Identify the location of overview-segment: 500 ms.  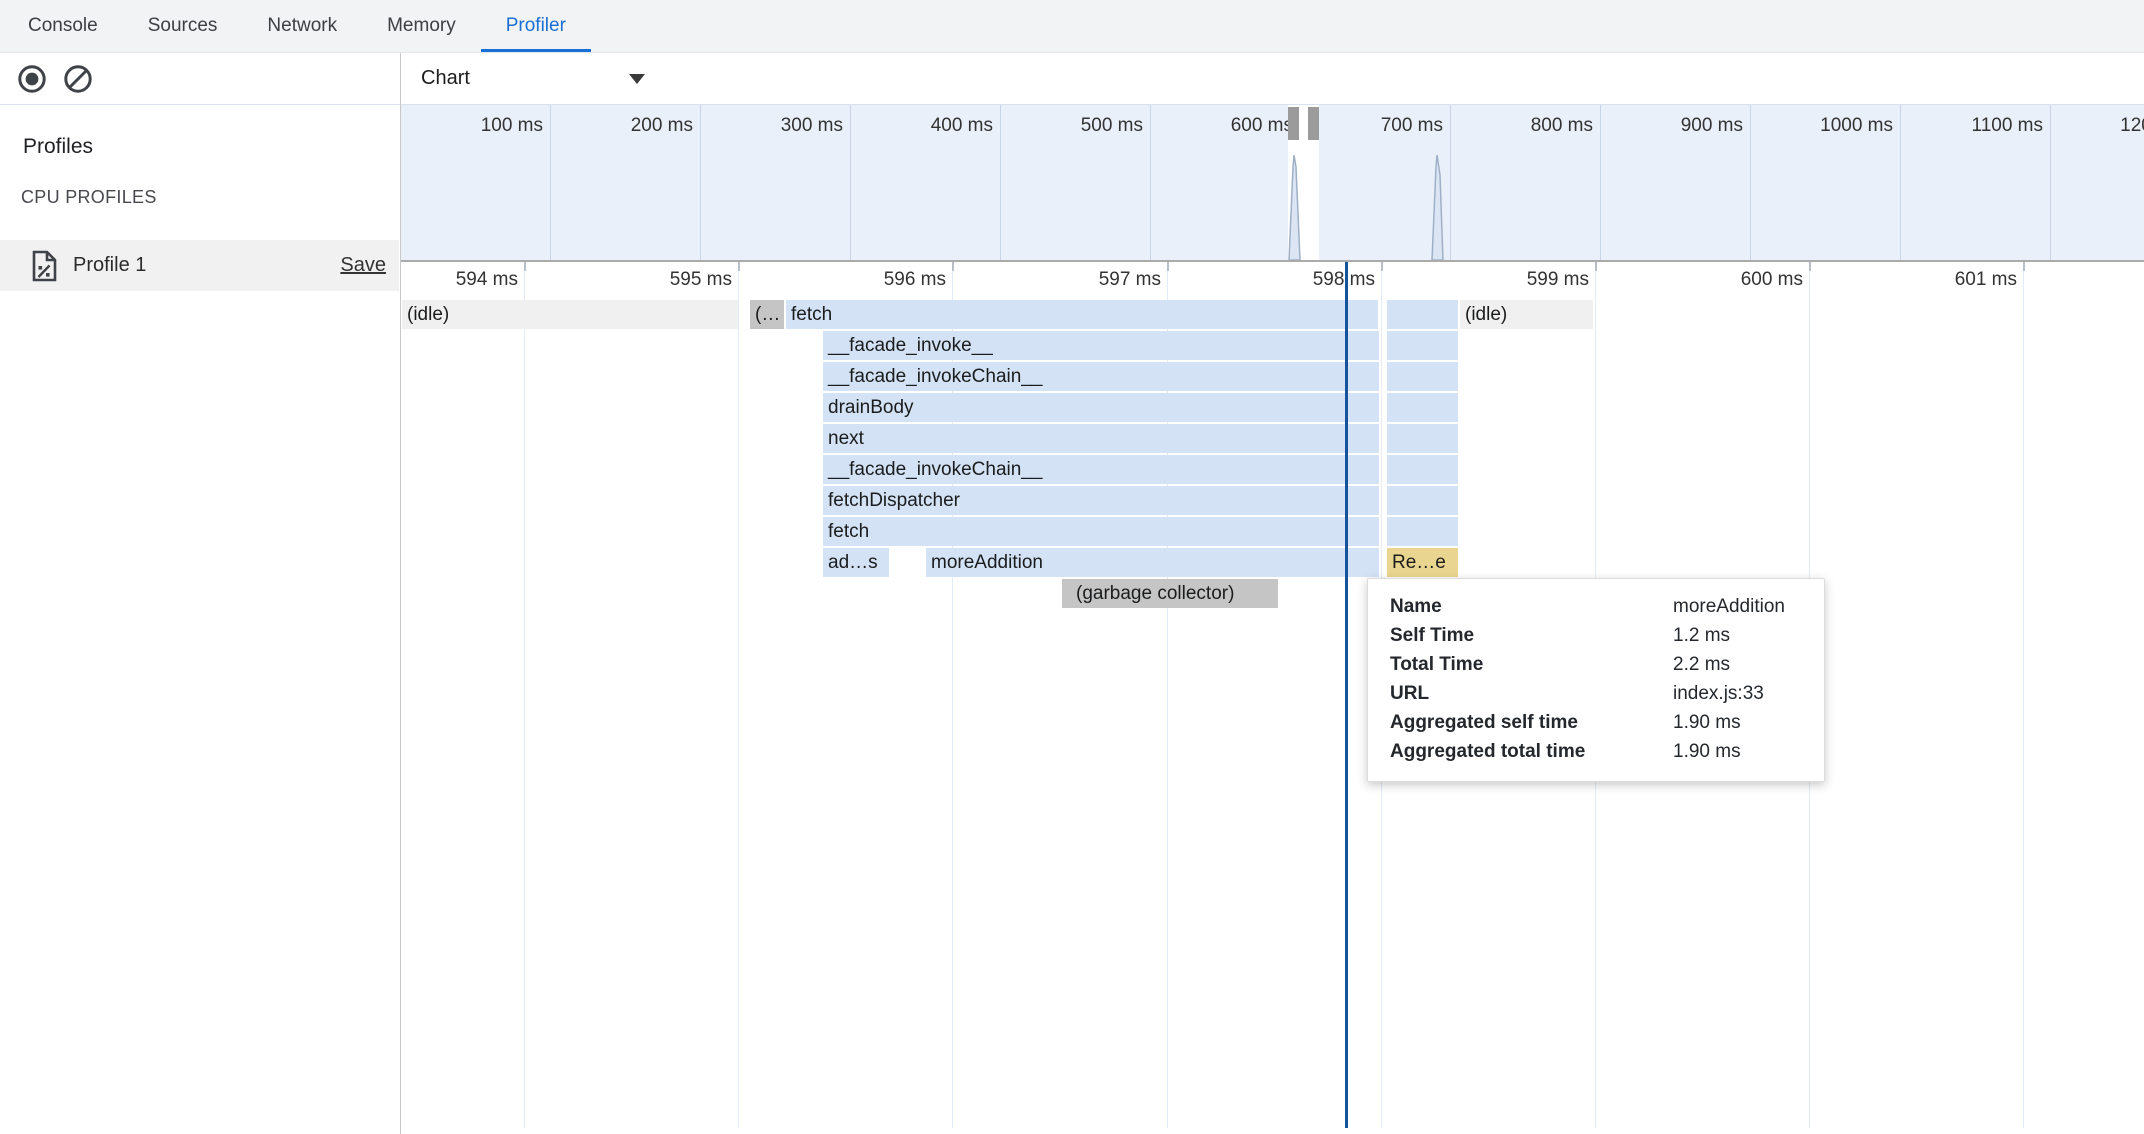
(1076, 182).